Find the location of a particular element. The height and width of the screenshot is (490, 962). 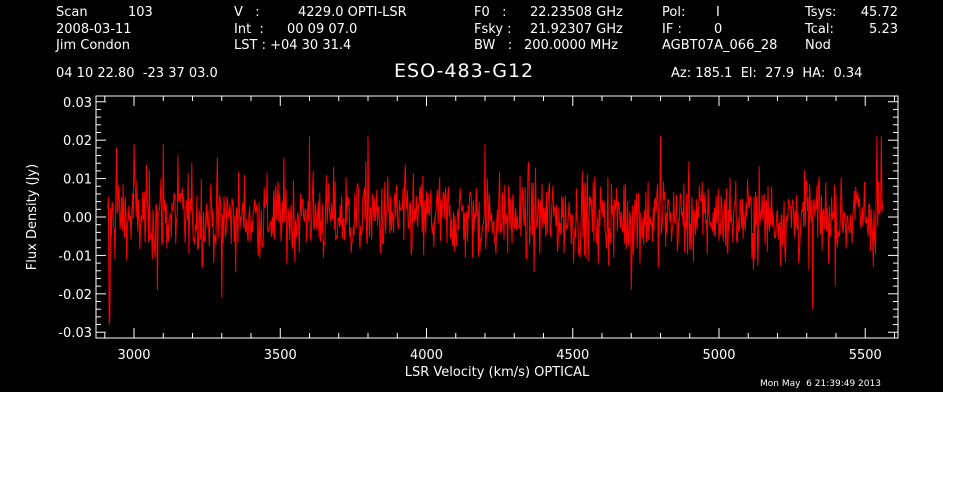

if-value: 0 is located at coordinates (718, 29).